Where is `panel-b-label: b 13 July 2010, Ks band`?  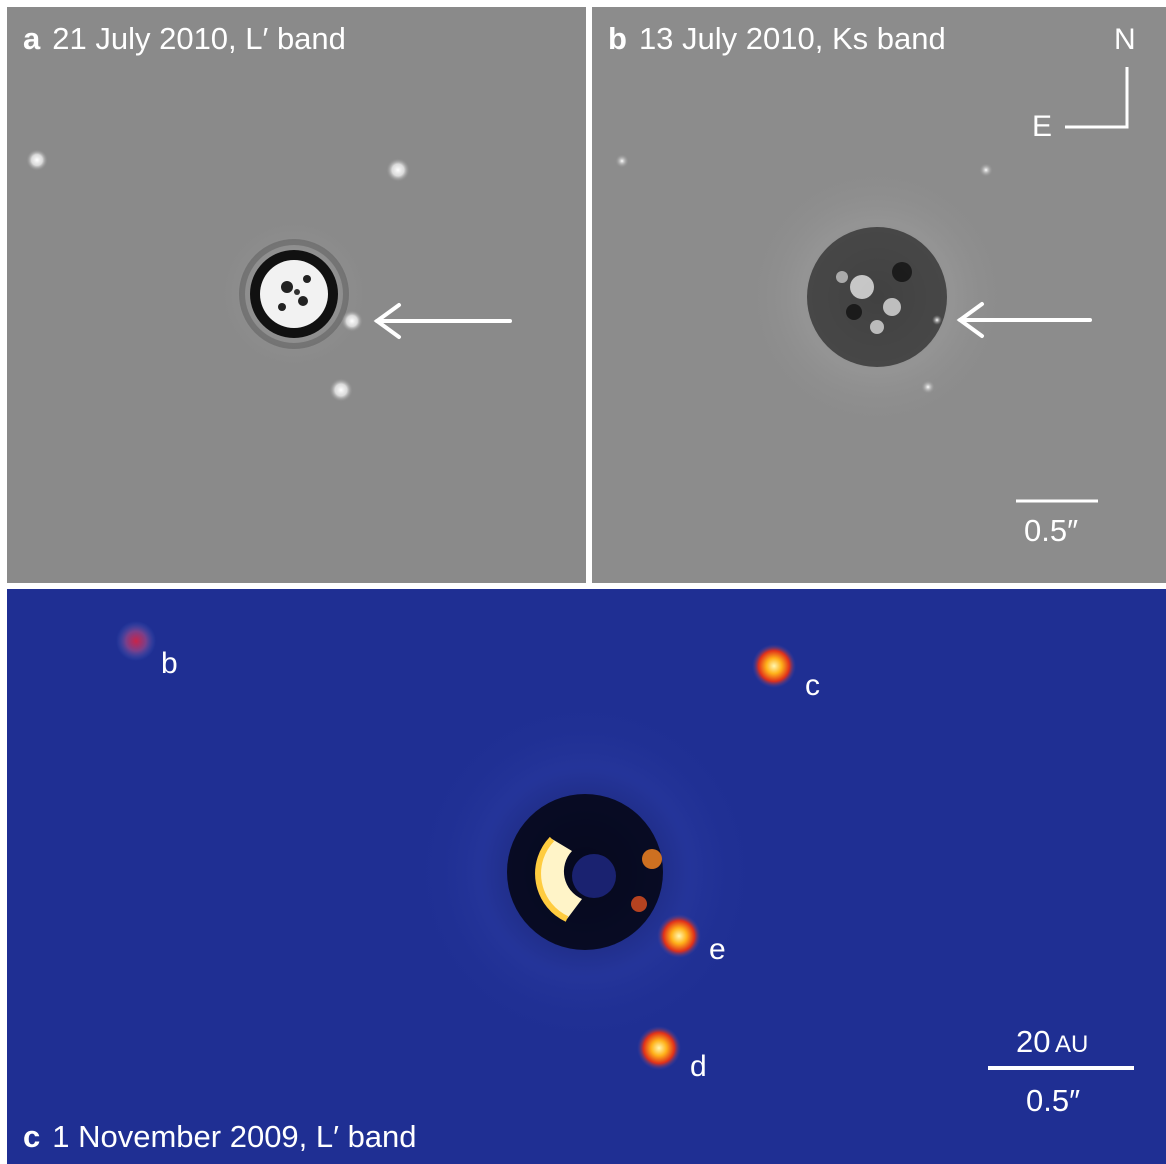 panel-b-label: b 13 July 2010, Ks band is located at coordinates (777, 38).